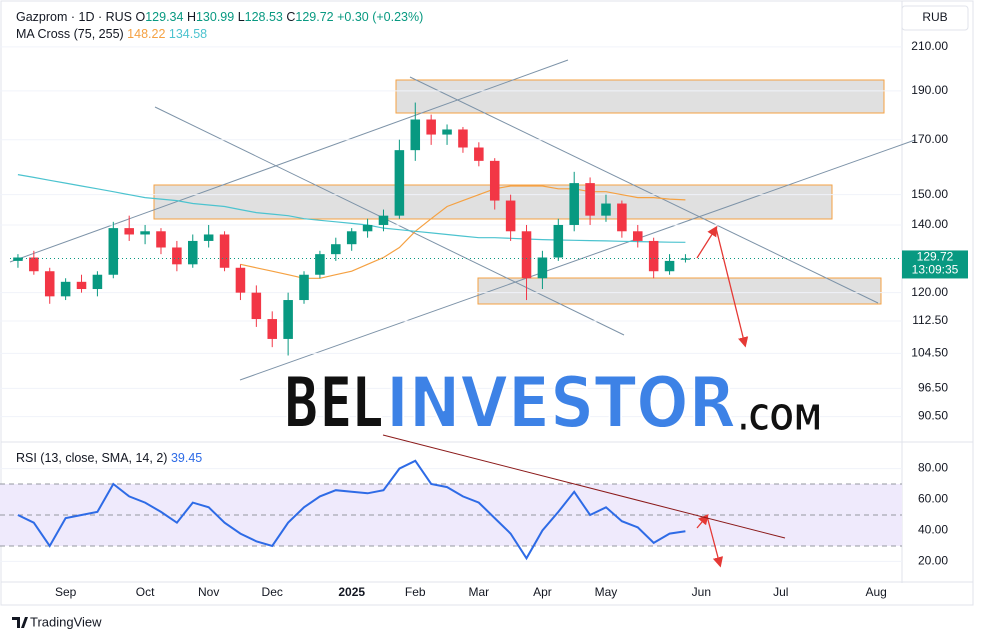 The width and height of the screenshot is (982, 639). Describe the element at coordinates (933, 530) in the screenshot. I see `y-tick-label: 40.00` at that location.